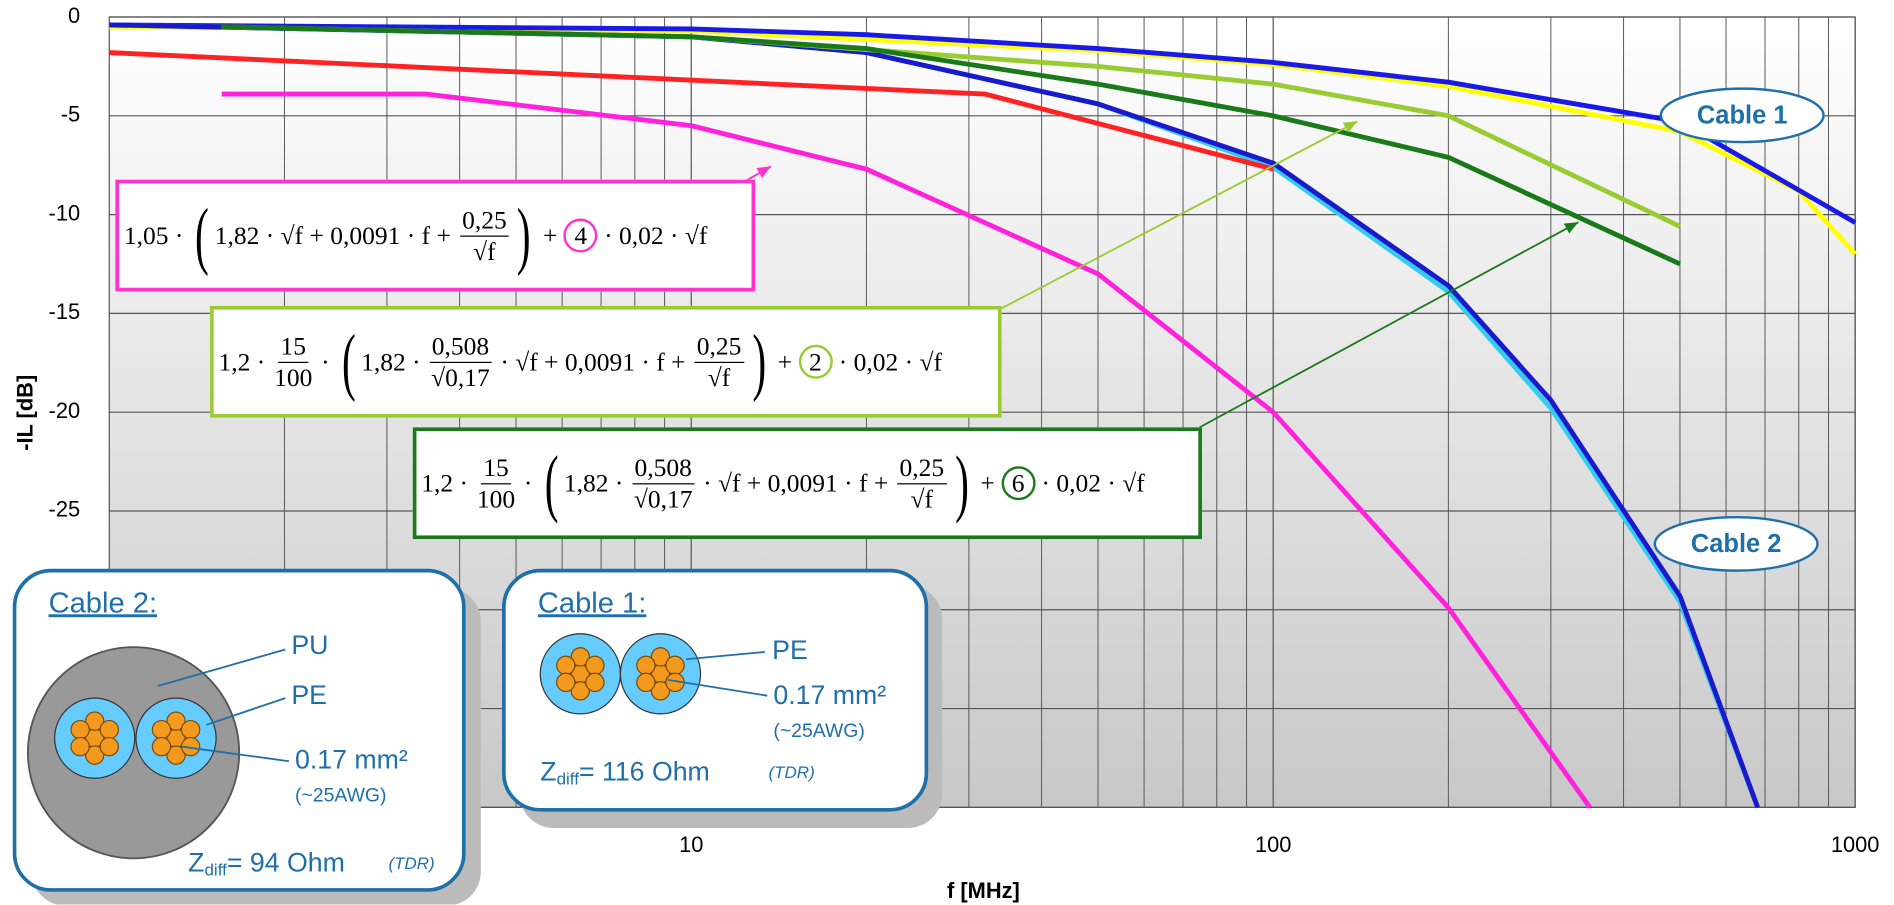 Image resolution: width=1894 pixels, height=905 pixels. Describe the element at coordinates (691, 111) in the screenshot. I see `series-line` at that location.